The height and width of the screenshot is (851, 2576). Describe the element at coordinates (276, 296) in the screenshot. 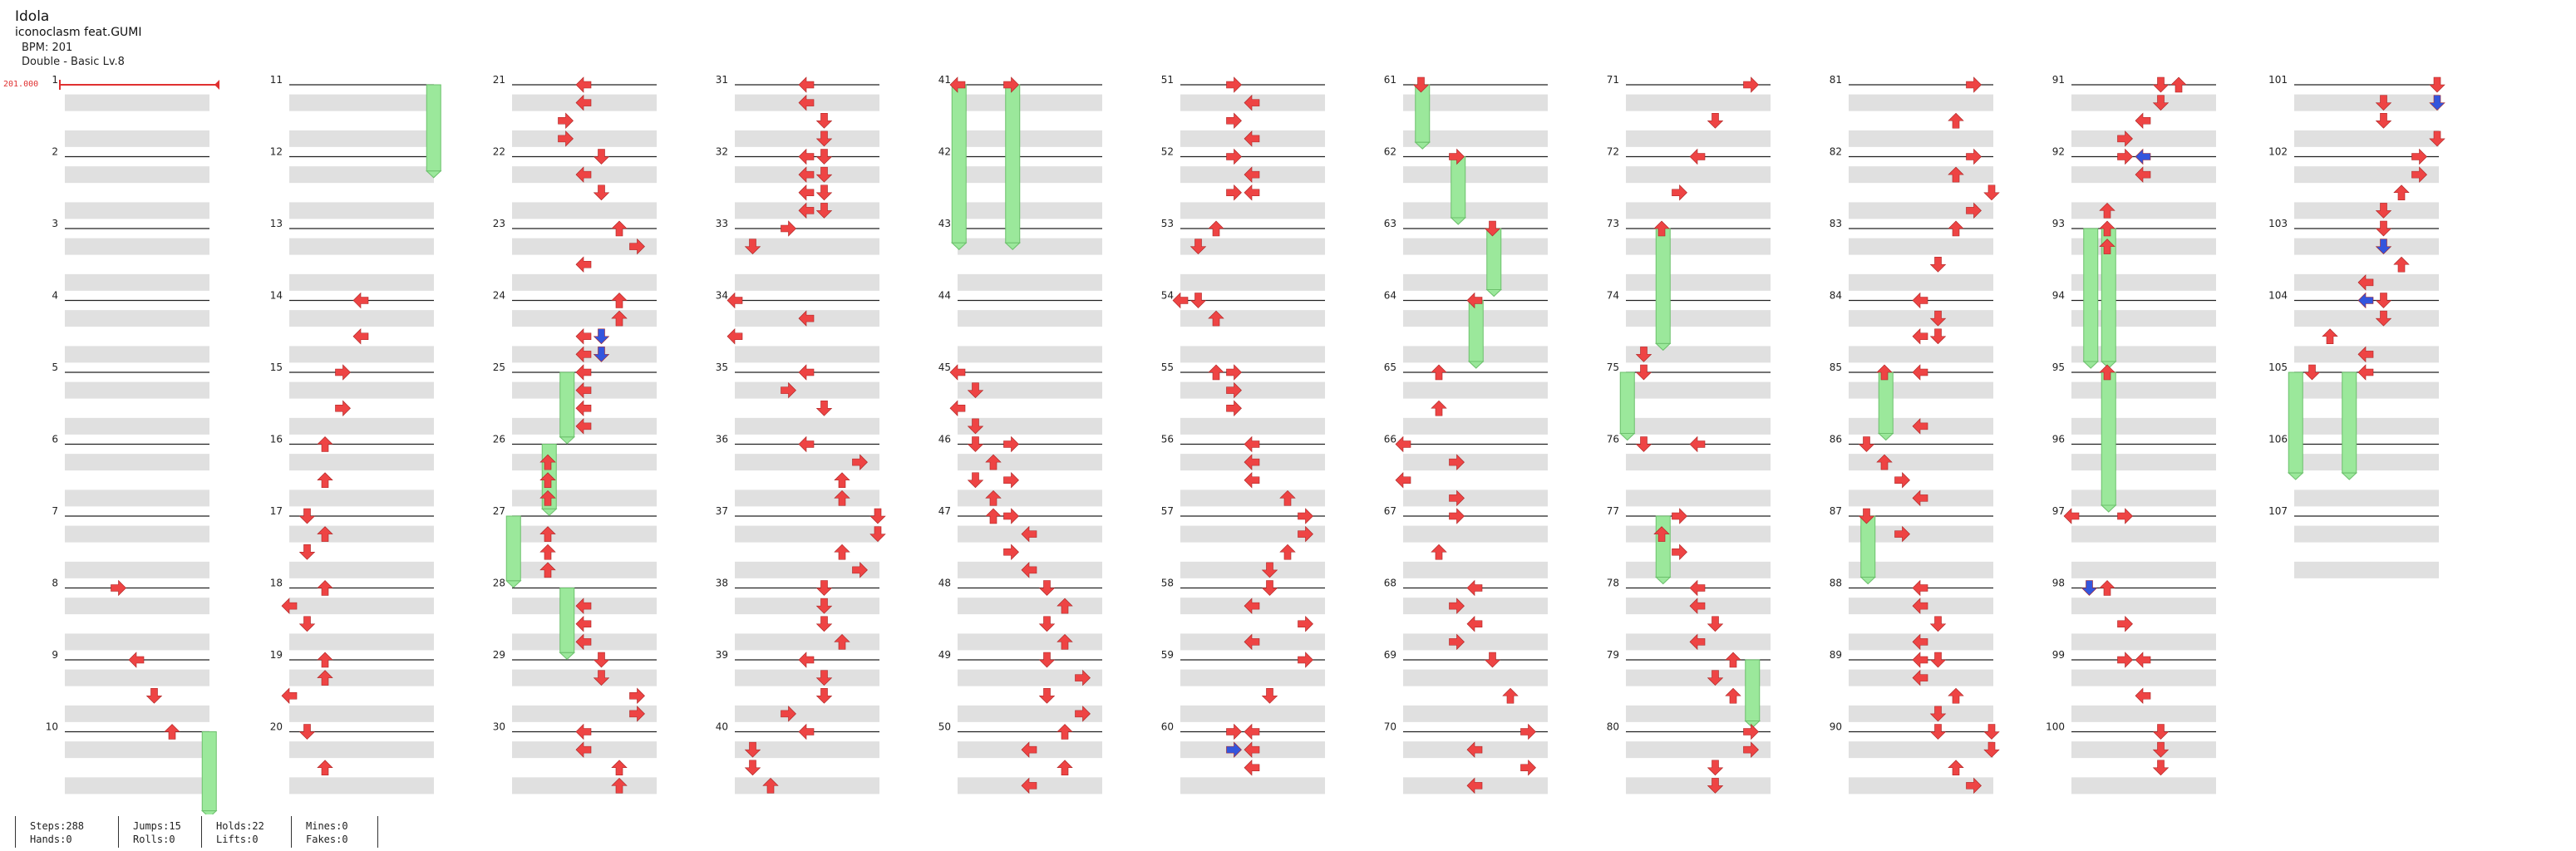

I see `measure-number: 14` at that location.